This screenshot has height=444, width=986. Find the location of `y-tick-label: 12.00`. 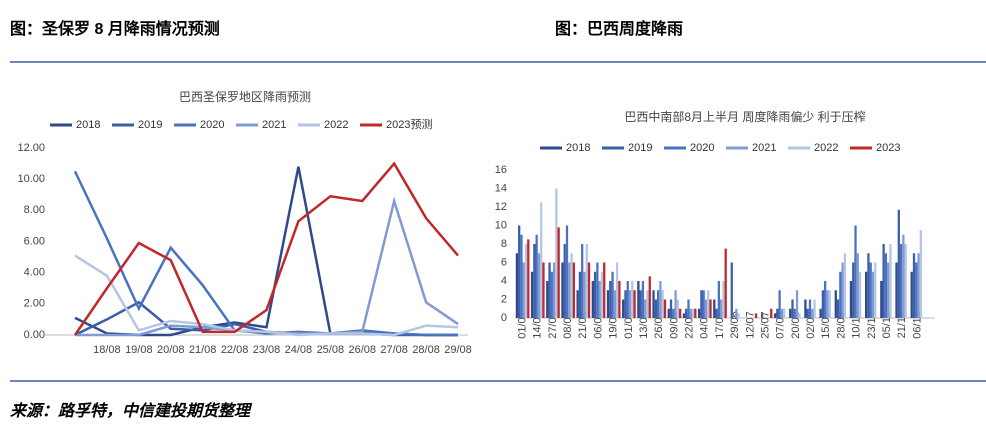

y-tick-label: 12.00 is located at coordinates (31, 148).